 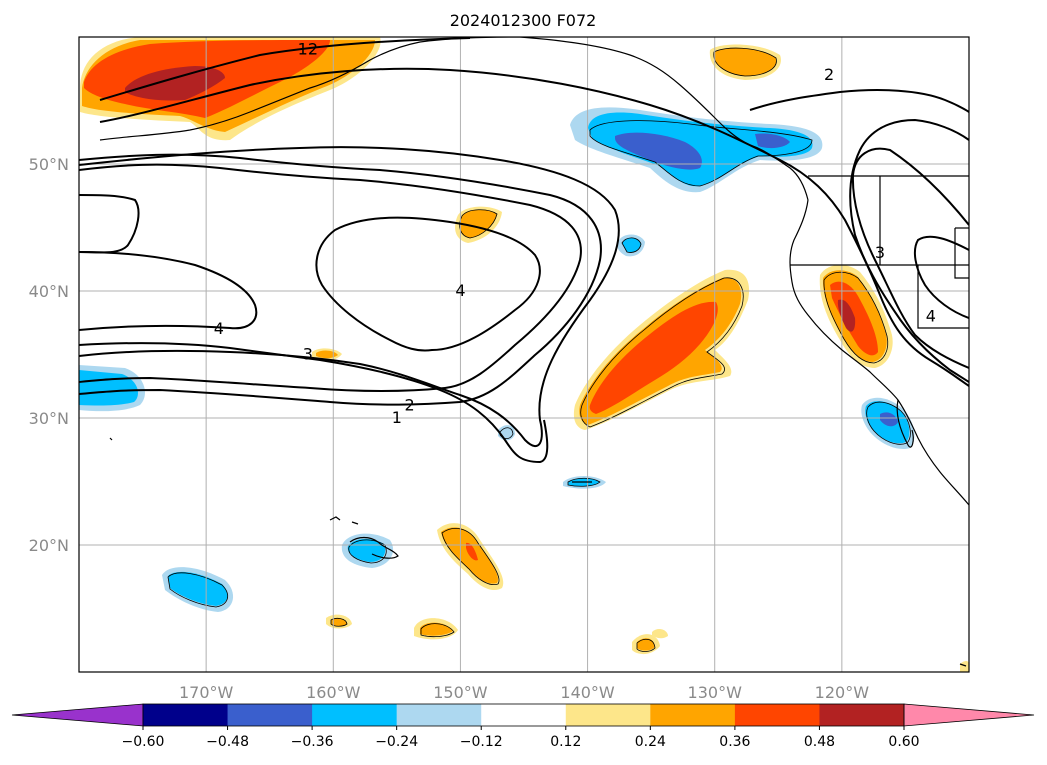 I want to click on contour-line-4-center, so click(x=428, y=284).